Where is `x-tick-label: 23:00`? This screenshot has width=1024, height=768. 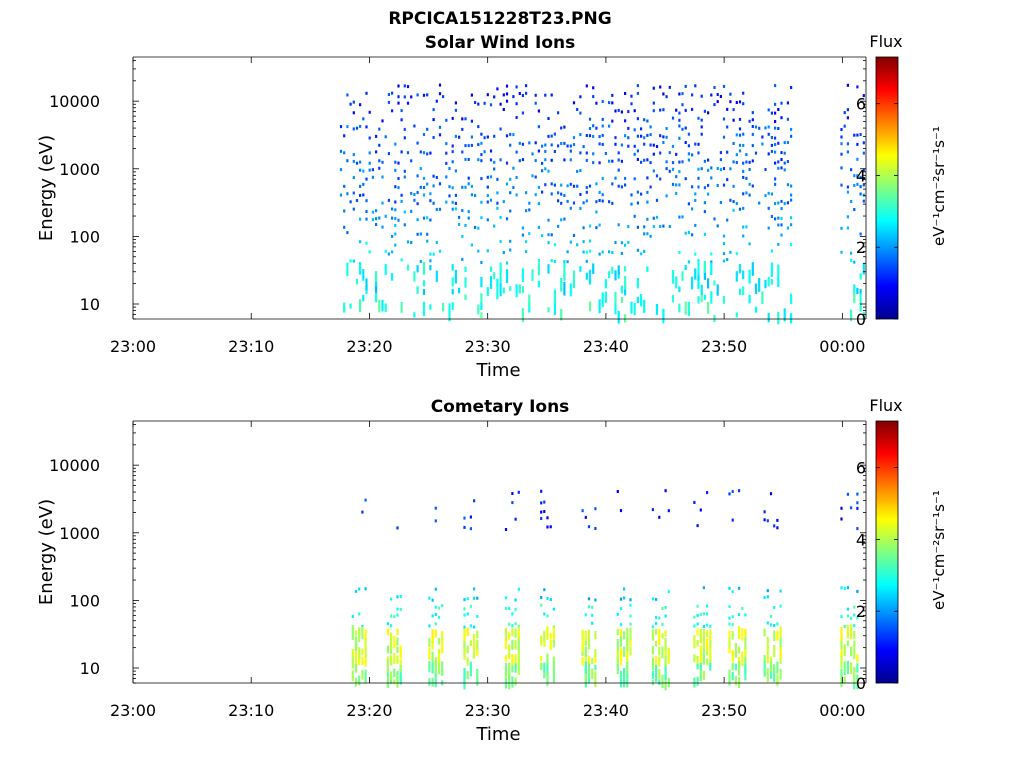 x-tick-label: 23:00 is located at coordinates (133, 346).